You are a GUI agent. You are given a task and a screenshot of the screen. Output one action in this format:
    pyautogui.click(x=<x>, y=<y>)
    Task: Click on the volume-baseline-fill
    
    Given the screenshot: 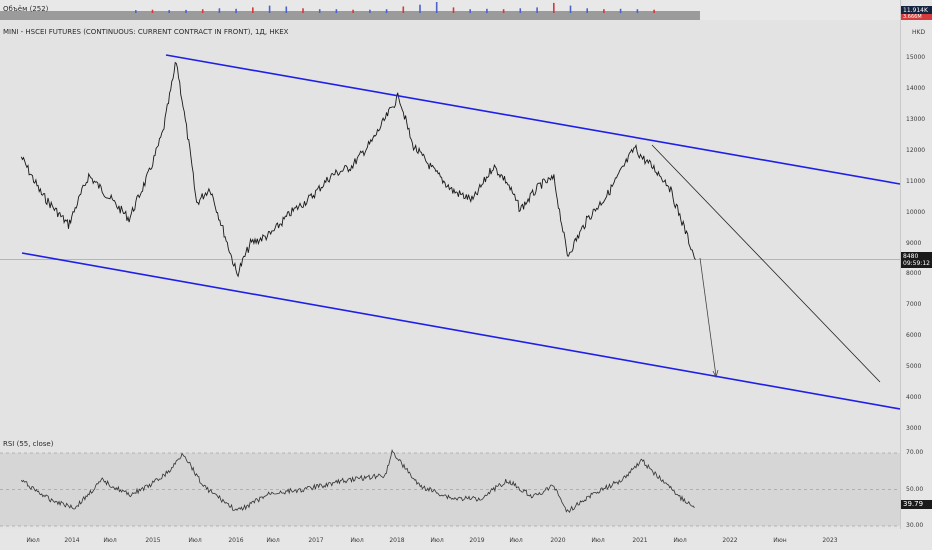 What is the action you would take?
    pyautogui.click(x=350, y=15)
    